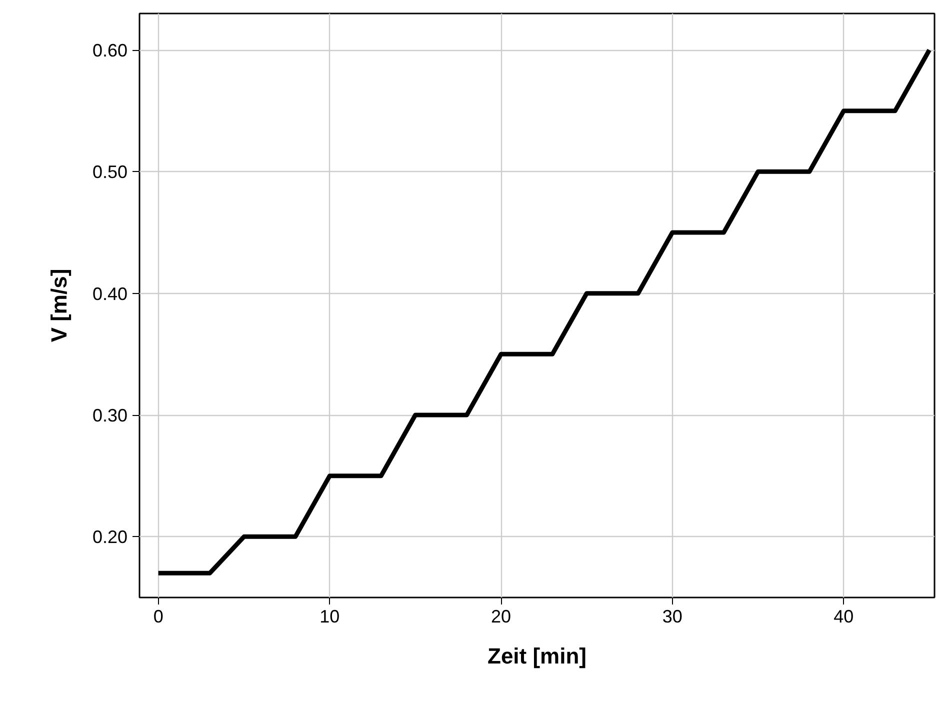  Describe the element at coordinates (672, 616) in the screenshot. I see `x-tick-label: 30` at that location.